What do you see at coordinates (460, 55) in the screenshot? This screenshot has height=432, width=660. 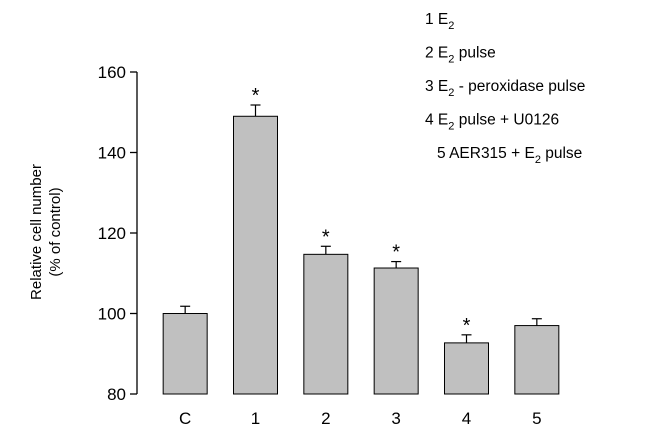 I see `legend-item: 2 E2 pulse` at bounding box center [460, 55].